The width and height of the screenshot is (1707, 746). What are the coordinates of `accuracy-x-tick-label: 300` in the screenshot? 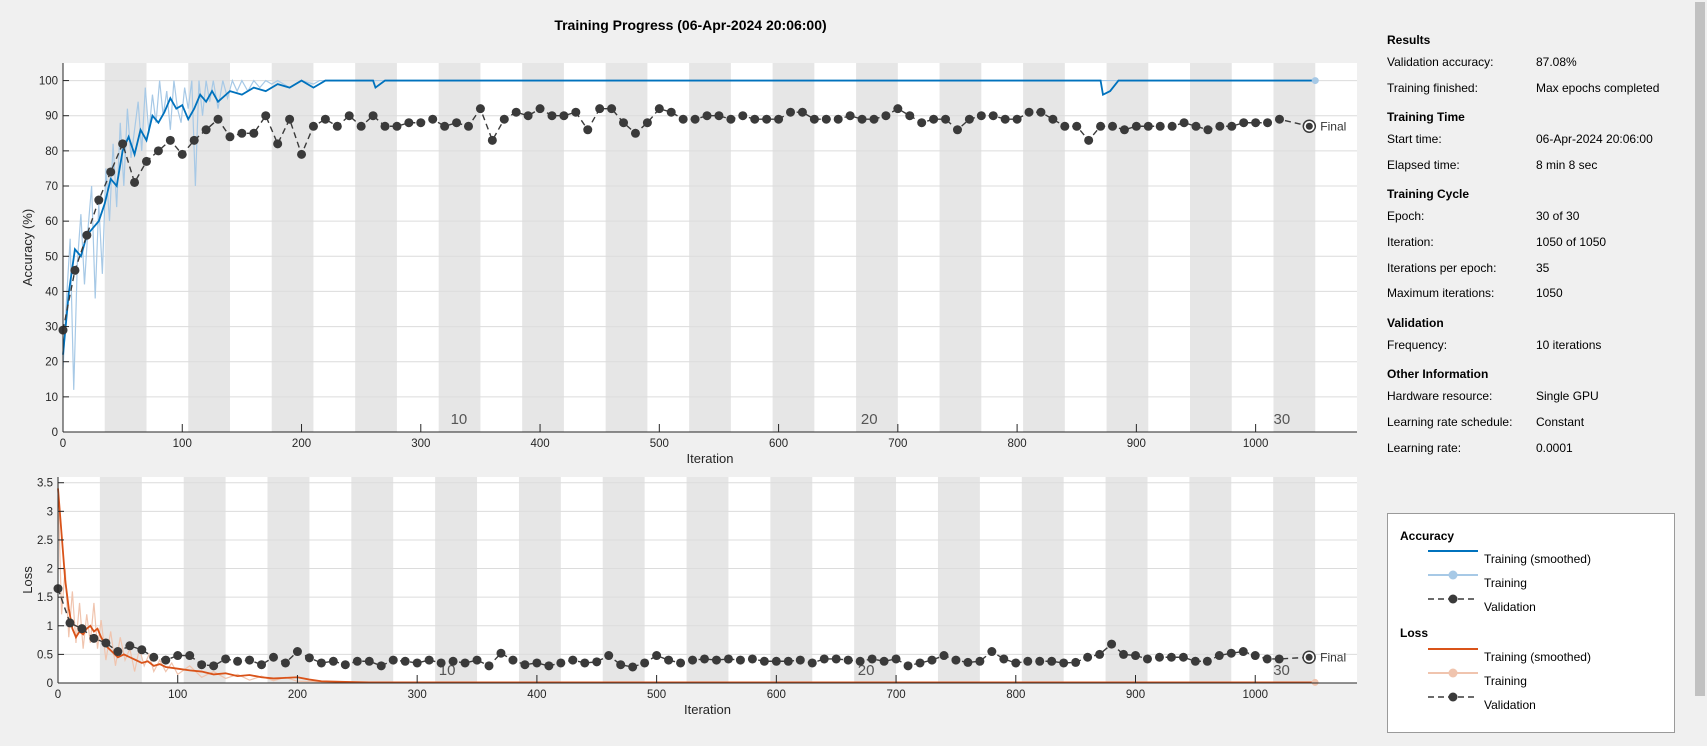 It's located at (420, 444).